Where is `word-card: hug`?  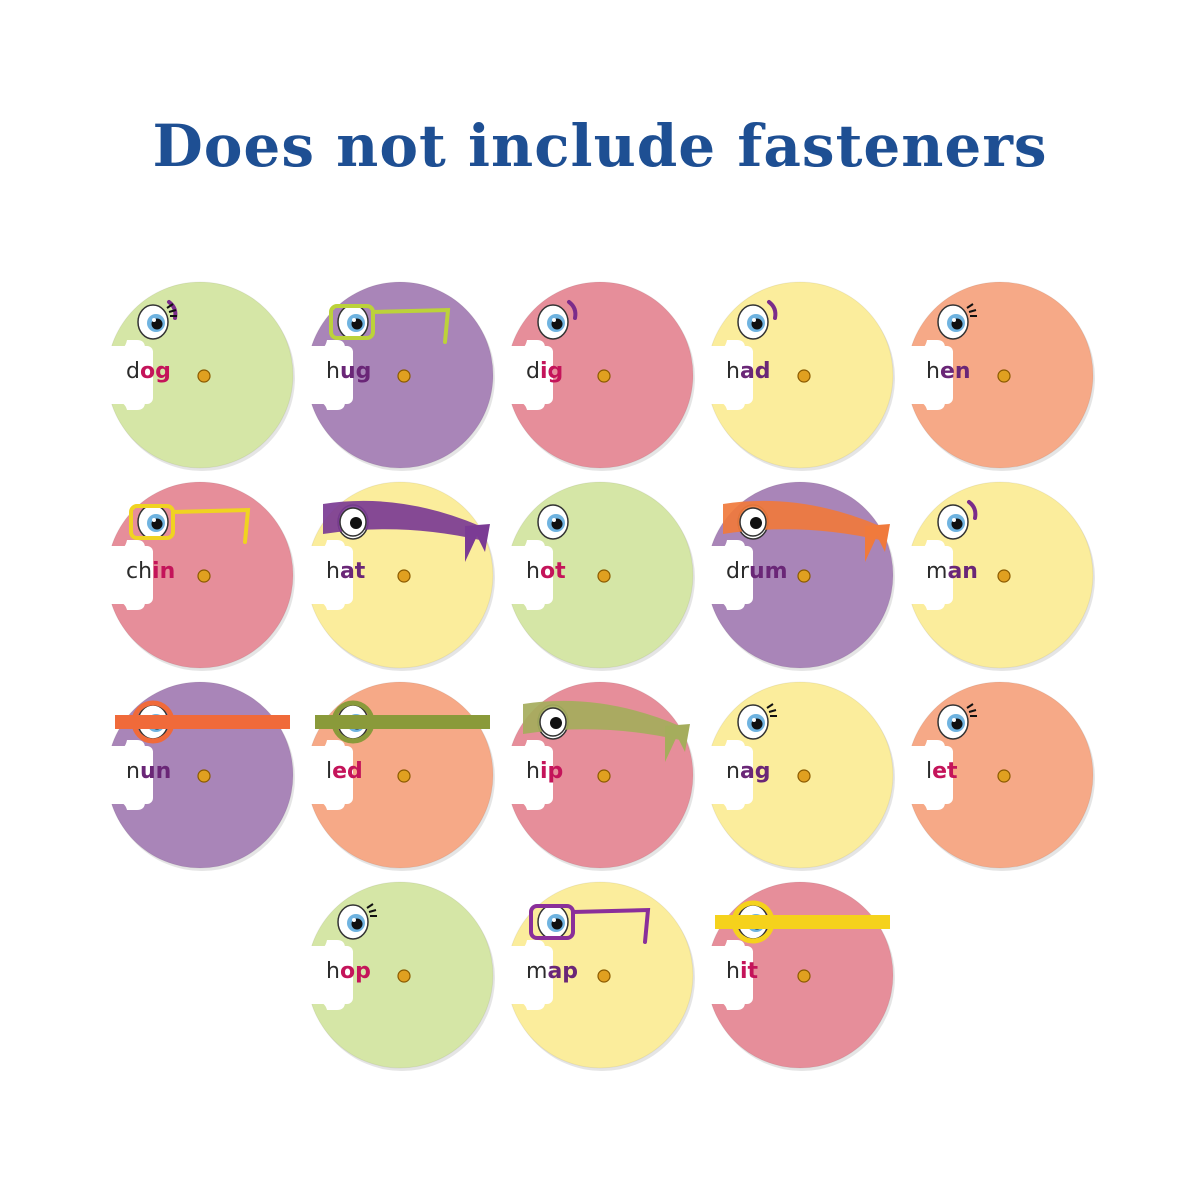 word-card: hug is located at coordinates (400, 375).